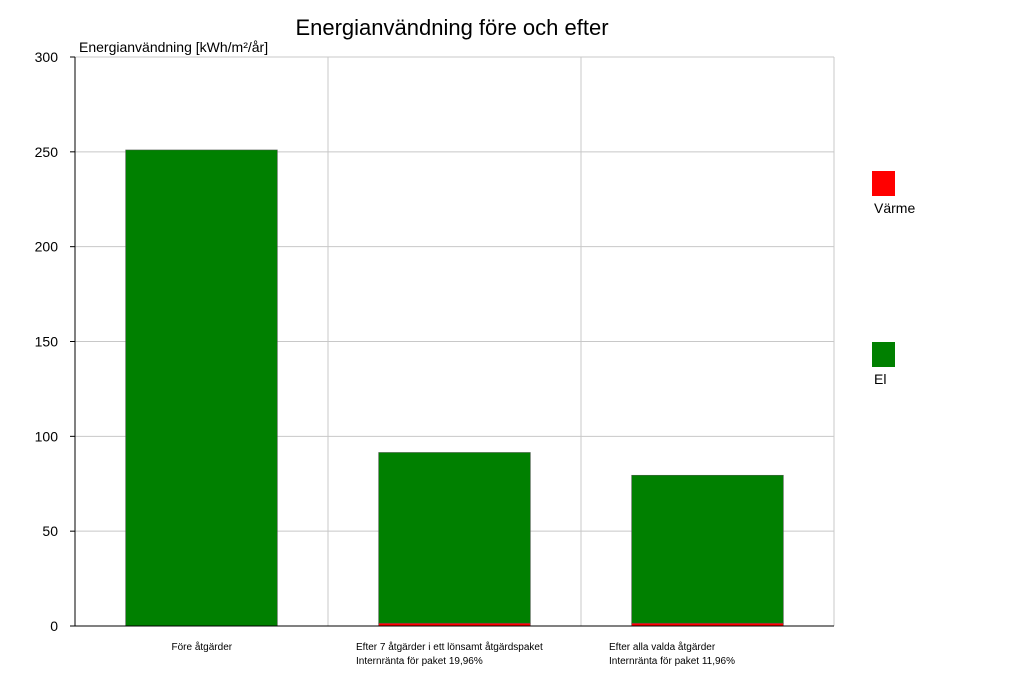 The height and width of the screenshot is (683, 1024). I want to click on legend-swatch-värme, so click(883, 183).